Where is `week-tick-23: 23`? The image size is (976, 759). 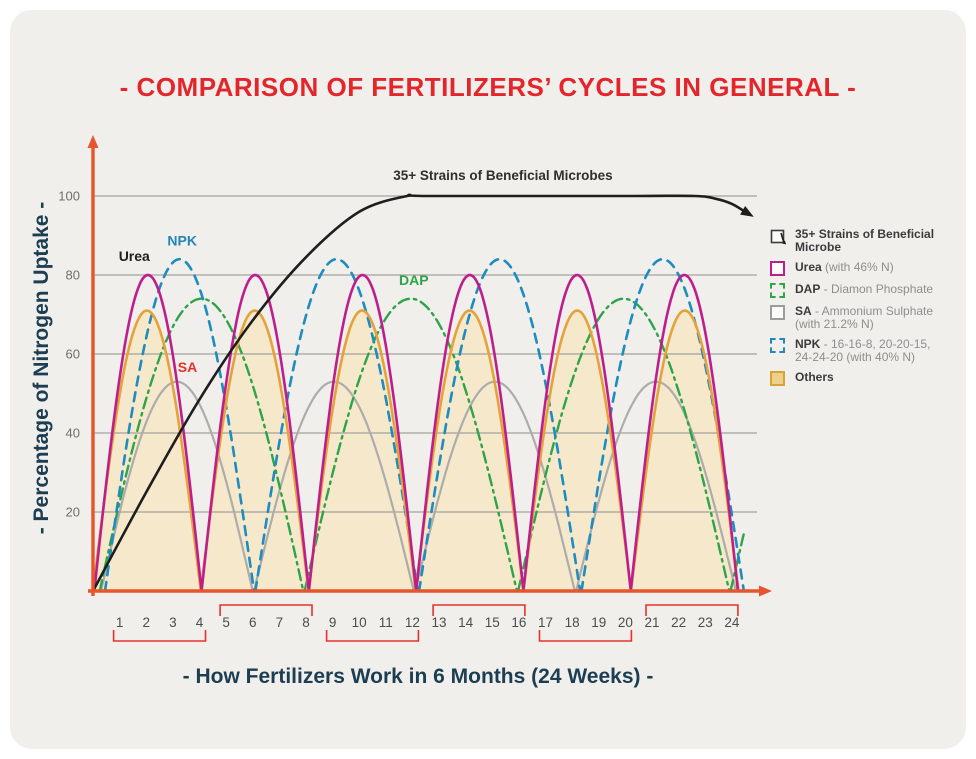 week-tick-23: 23 is located at coordinates (705, 622).